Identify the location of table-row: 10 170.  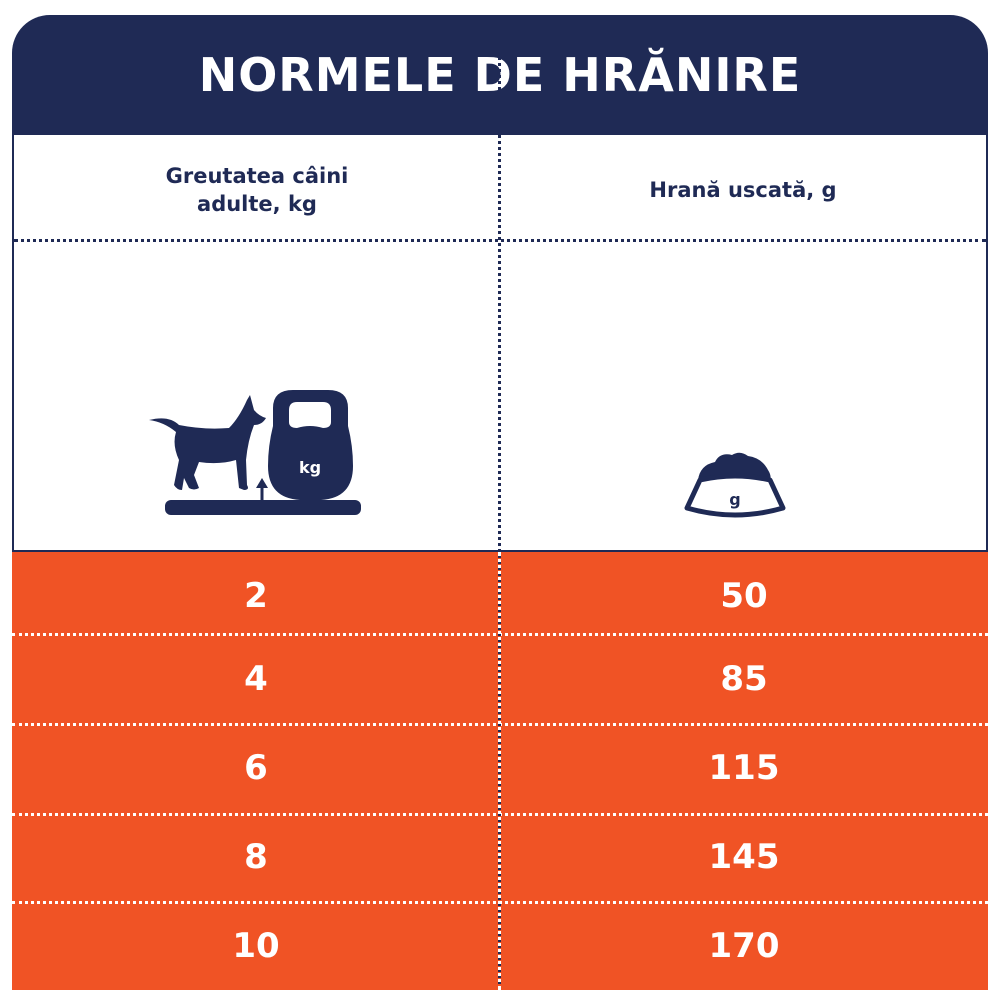
(500, 946).